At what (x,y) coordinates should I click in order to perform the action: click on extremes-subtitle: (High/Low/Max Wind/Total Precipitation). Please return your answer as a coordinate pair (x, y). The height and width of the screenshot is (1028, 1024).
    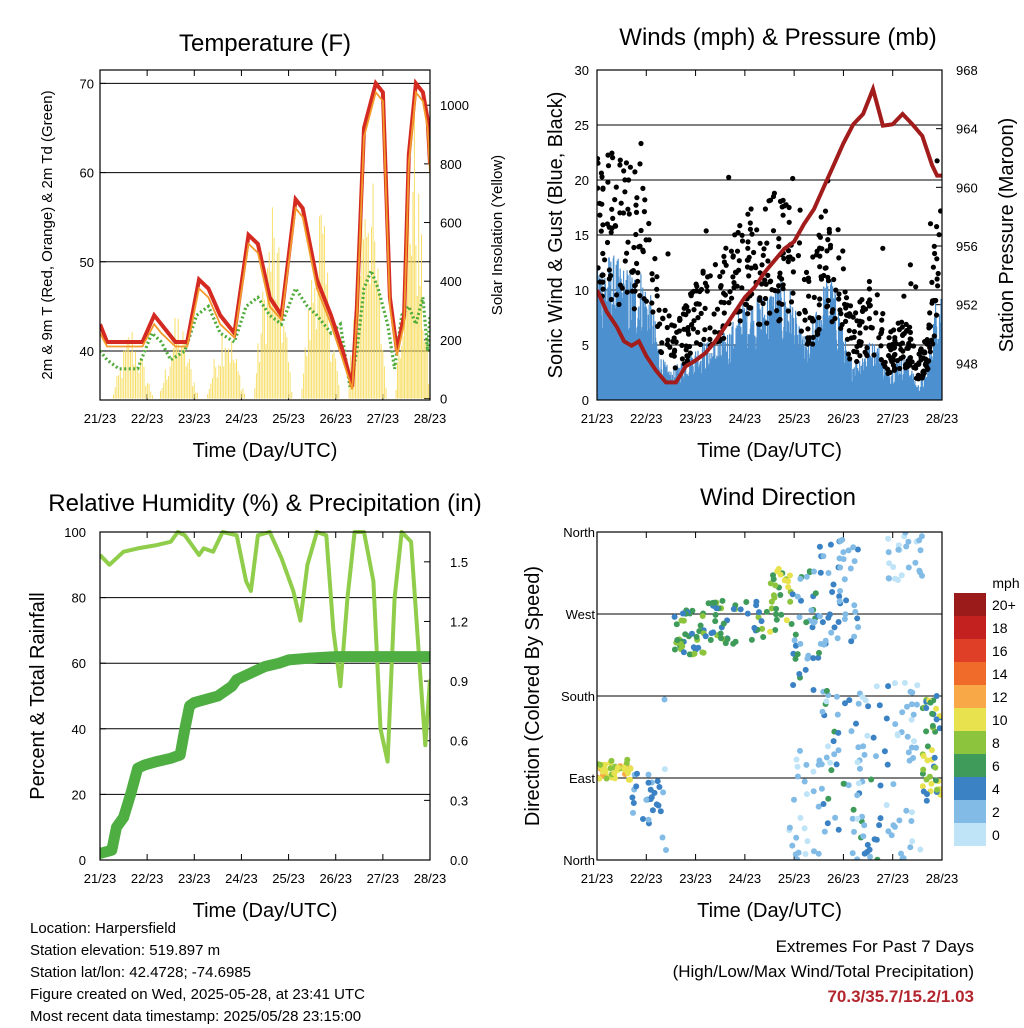
    Looking at the image, I should click on (823, 971).